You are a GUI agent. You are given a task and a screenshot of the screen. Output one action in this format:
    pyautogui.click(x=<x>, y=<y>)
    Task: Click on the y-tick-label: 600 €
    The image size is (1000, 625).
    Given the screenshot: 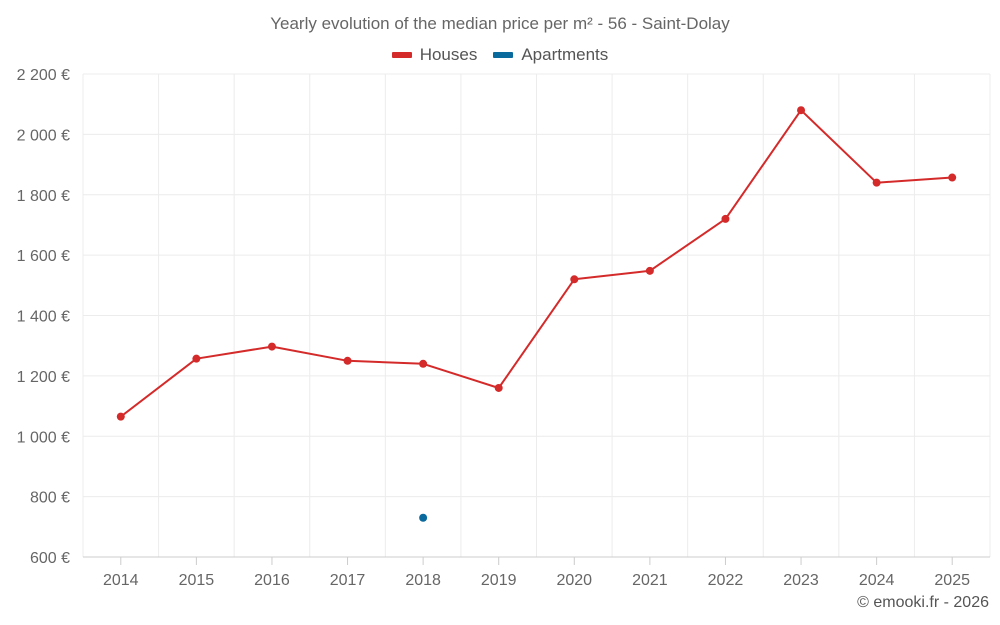 What is the action you would take?
    pyautogui.click(x=50, y=558)
    